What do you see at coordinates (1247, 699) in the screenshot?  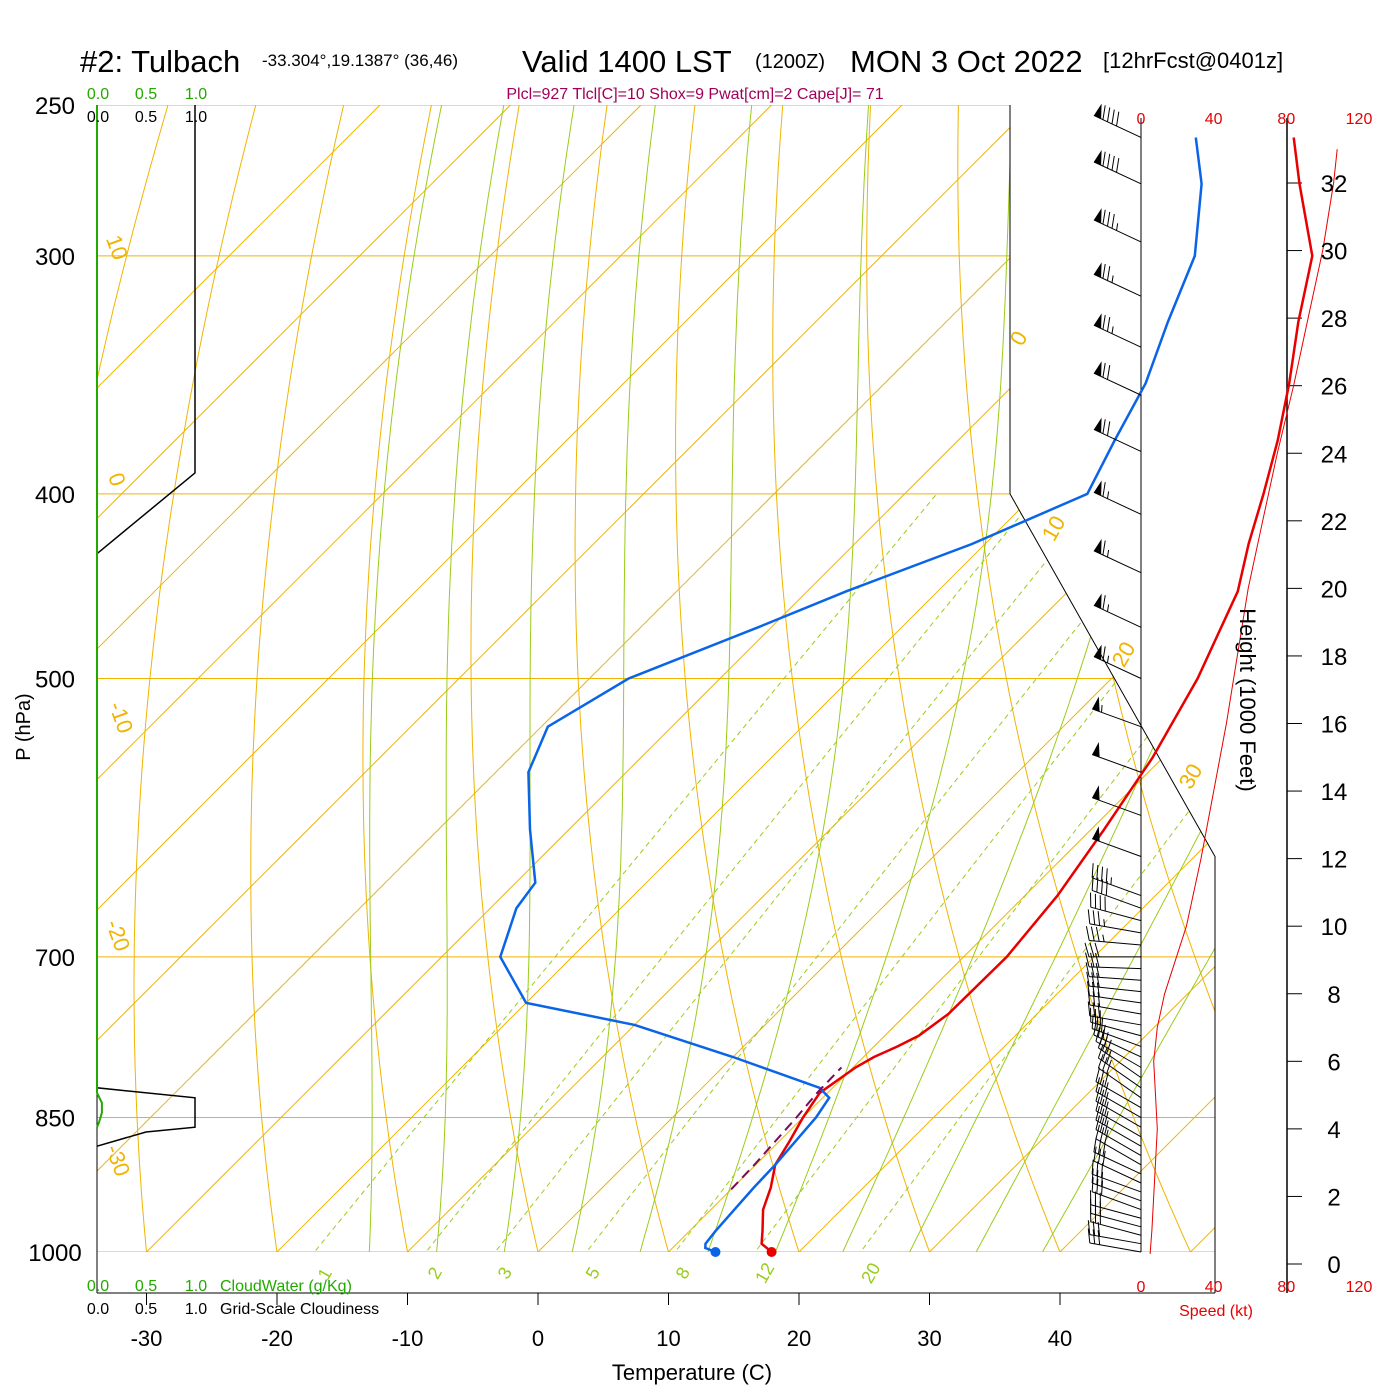 I see `height-axis-title: Height (1000 Feet)` at bounding box center [1247, 699].